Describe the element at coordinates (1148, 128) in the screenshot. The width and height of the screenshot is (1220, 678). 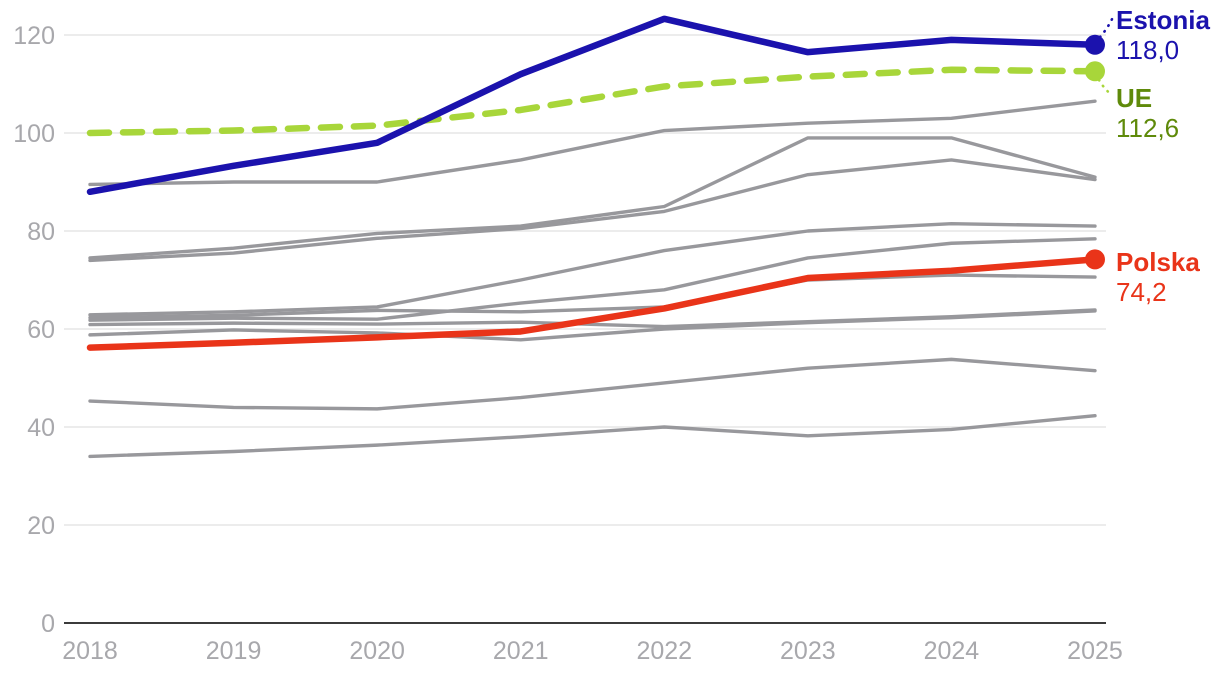
I see `ue-value-text: 112,6` at that location.